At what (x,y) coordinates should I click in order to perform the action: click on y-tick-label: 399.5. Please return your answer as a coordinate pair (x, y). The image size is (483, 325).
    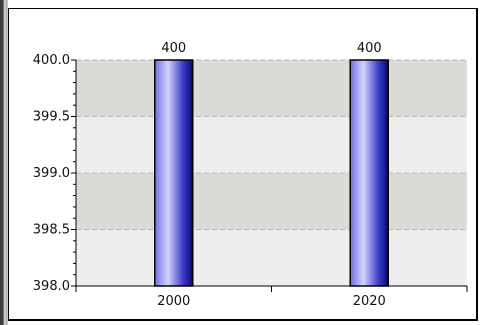
    Looking at the image, I should click on (51, 117).